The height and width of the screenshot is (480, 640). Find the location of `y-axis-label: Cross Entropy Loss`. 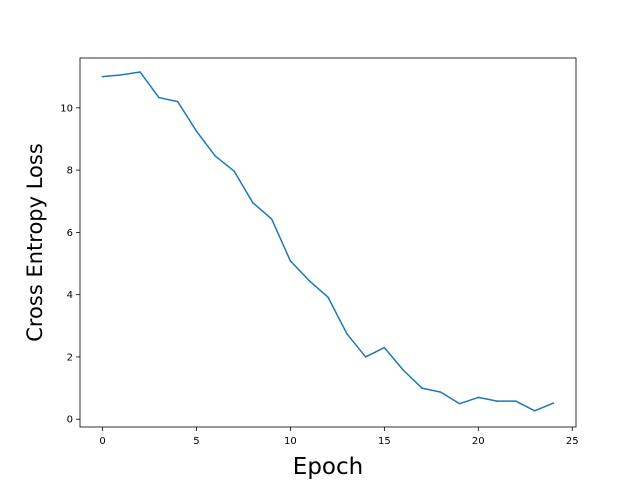

y-axis-label: Cross Entropy Loss is located at coordinates (35, 242).